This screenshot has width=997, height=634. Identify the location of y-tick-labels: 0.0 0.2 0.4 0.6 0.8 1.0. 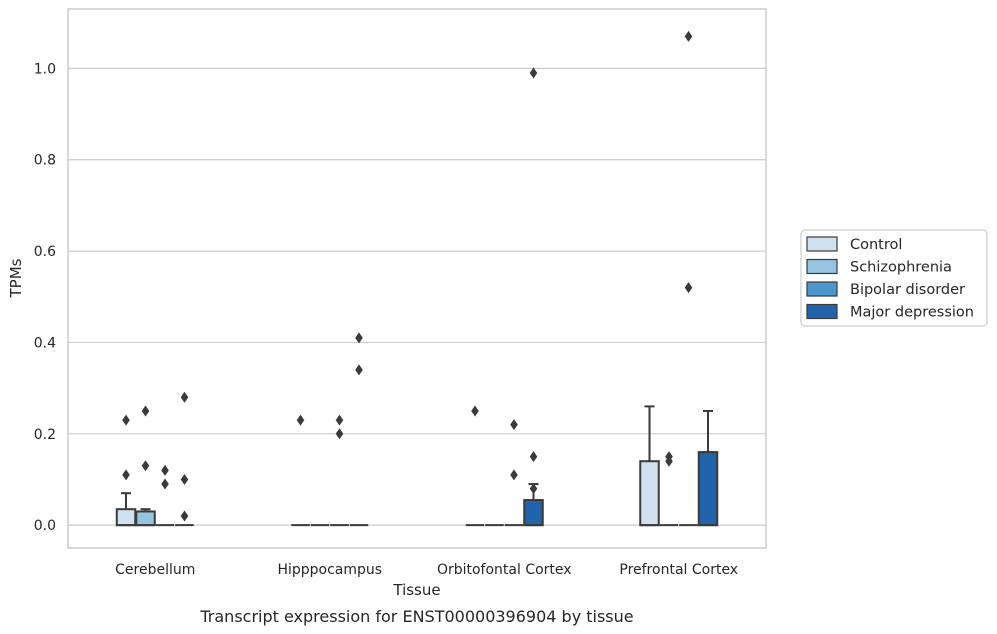
(45, 297).